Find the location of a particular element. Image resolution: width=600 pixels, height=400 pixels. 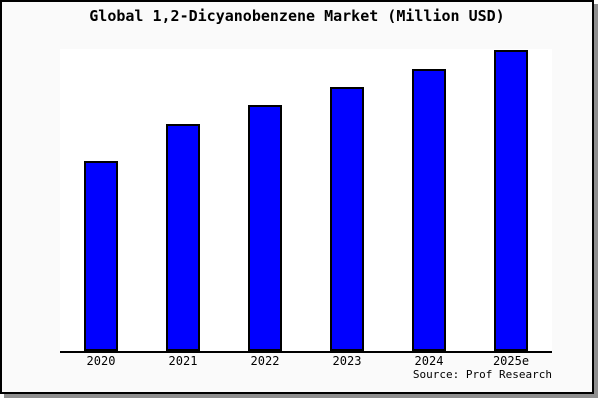

source-credit: Source: Prof Research is located at coordinates (482, 374).